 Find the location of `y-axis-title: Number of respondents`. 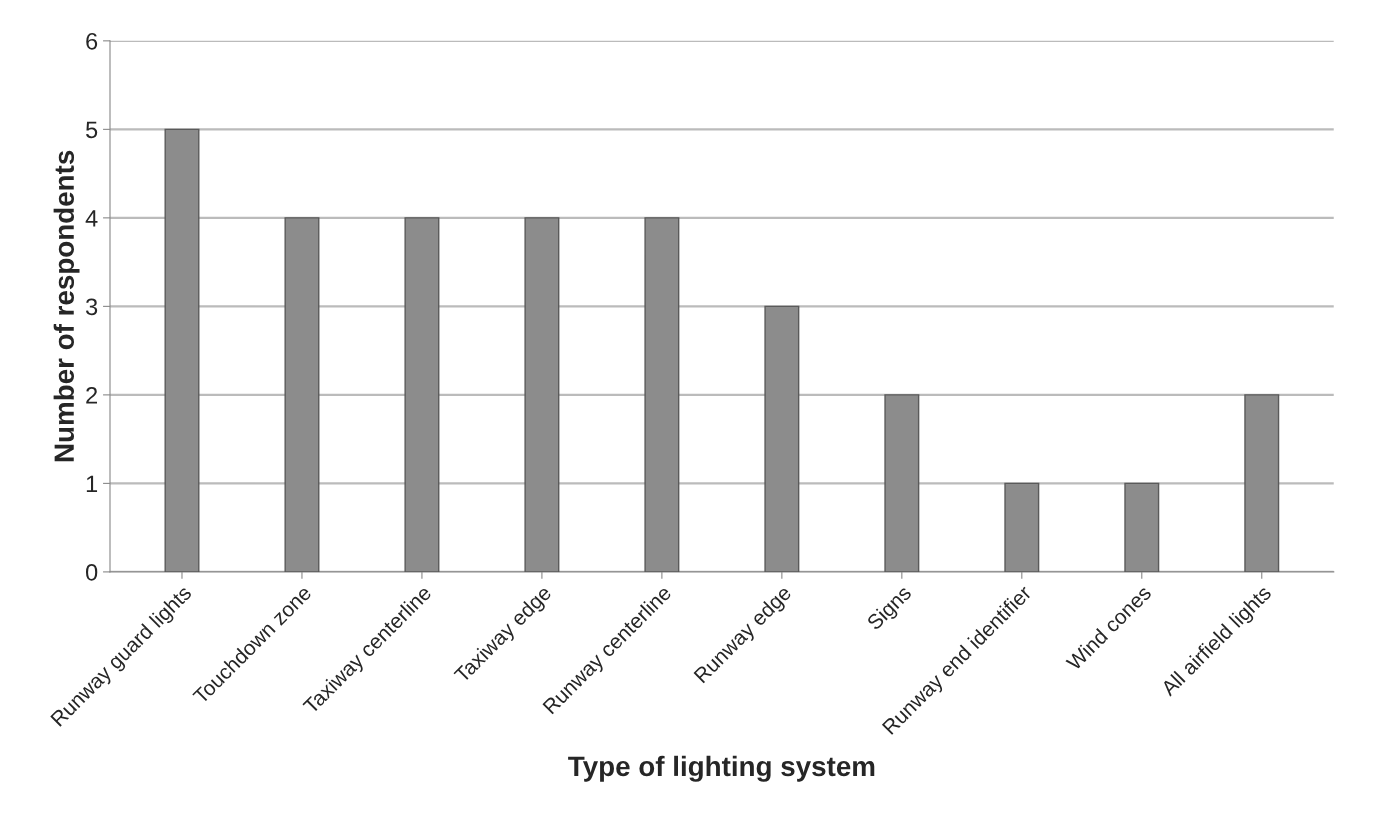

y-axis-title: Number of respondents is located at coordinates (66, 306).